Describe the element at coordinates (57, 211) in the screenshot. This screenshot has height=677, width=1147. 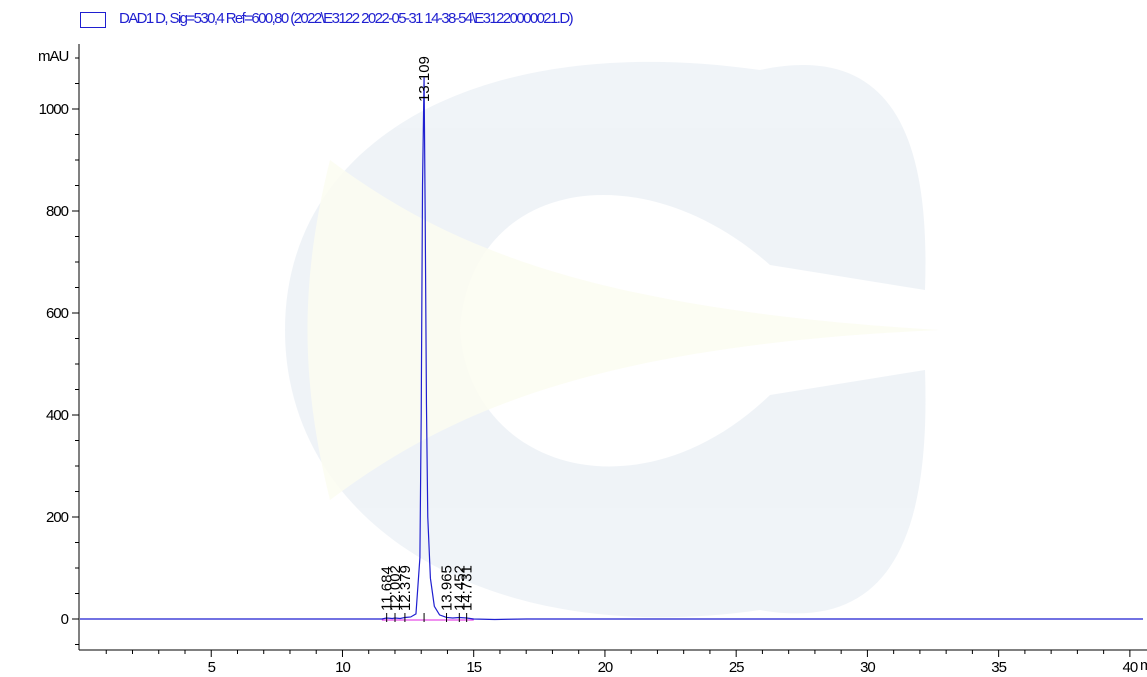
I see `y-tick-label: 800` at that location.